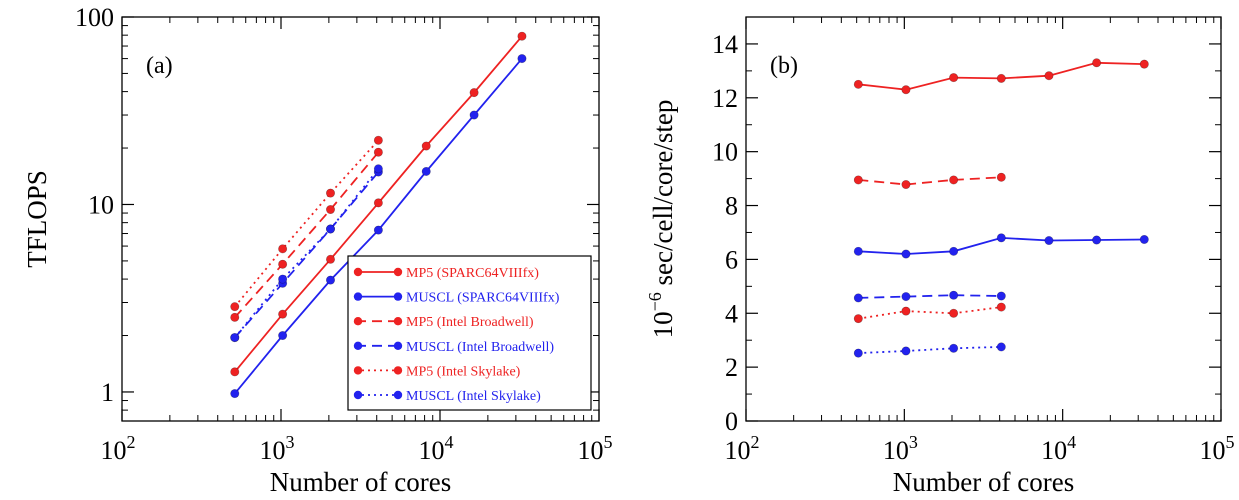 This screenshot has height=500, width=1239. Describe the element at coordinates (473, 396) in the screenshot. I see `legend-entry: MUSCL (Intel Skylake)` at that location.